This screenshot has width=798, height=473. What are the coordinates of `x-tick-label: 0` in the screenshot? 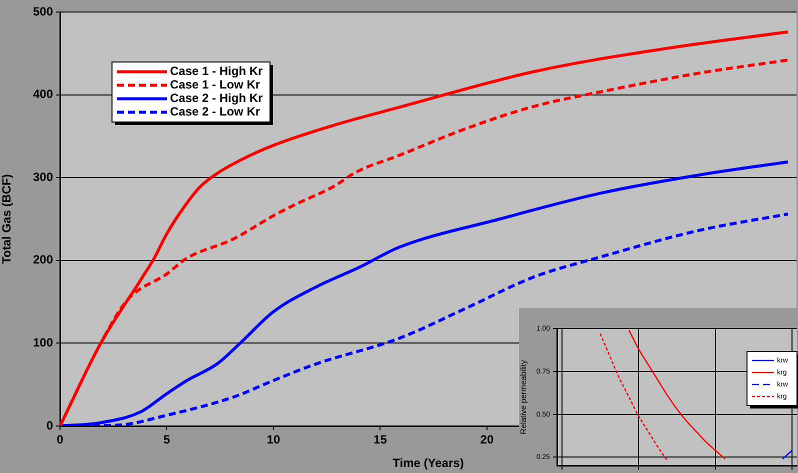 It's located at (60, 439).